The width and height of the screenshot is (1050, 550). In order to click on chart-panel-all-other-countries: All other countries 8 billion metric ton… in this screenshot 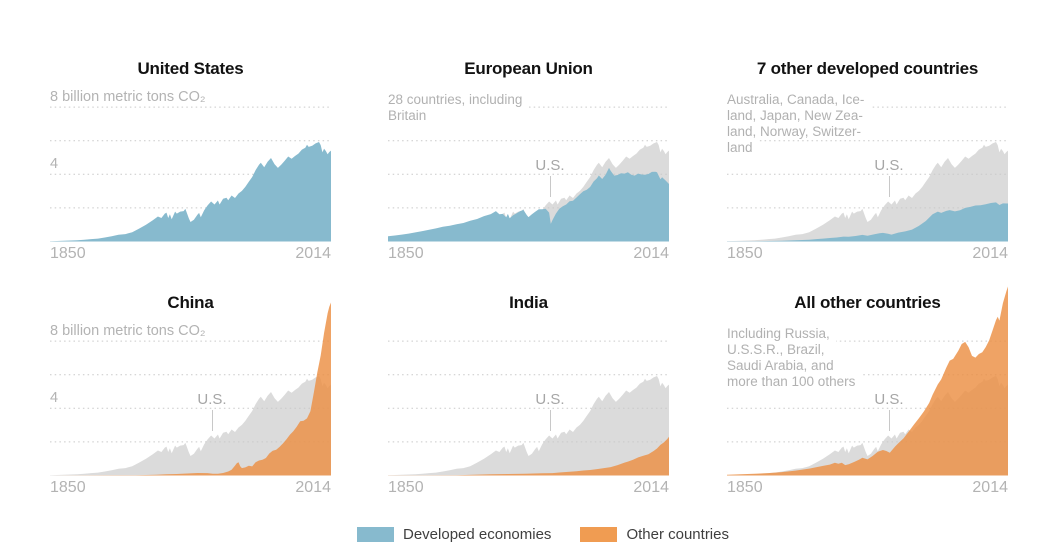, I will do `click(867, 396)`.